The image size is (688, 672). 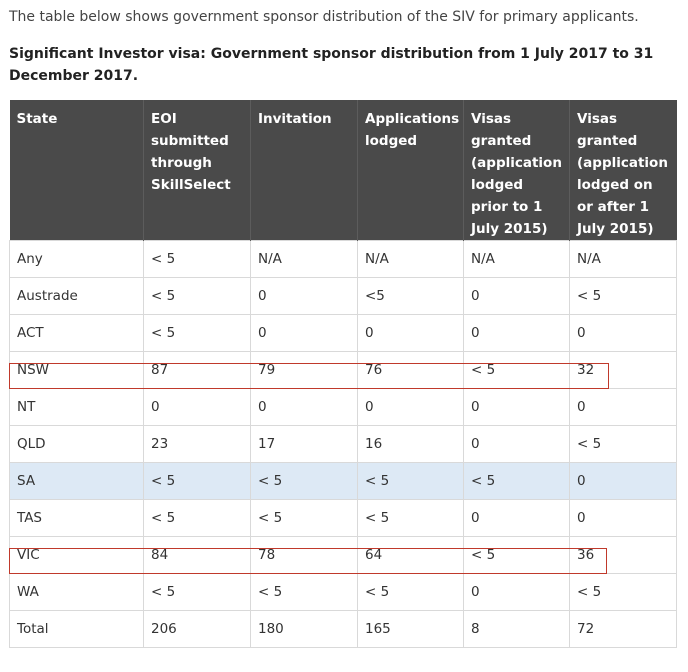 What do you see at coordinates (304, 555) in the screenshot?
I see `cell-invitation: 78` at bounding box center [304, 555].